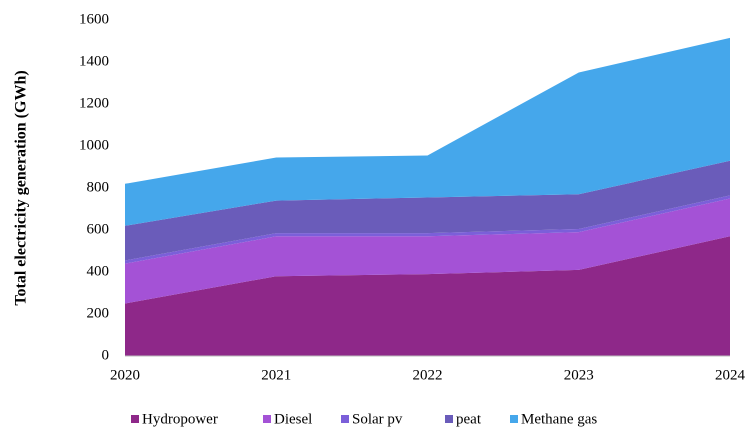 This screenshot has height=430, width=752. I want to click on x-tick-label: 2024, so click(730, 375).